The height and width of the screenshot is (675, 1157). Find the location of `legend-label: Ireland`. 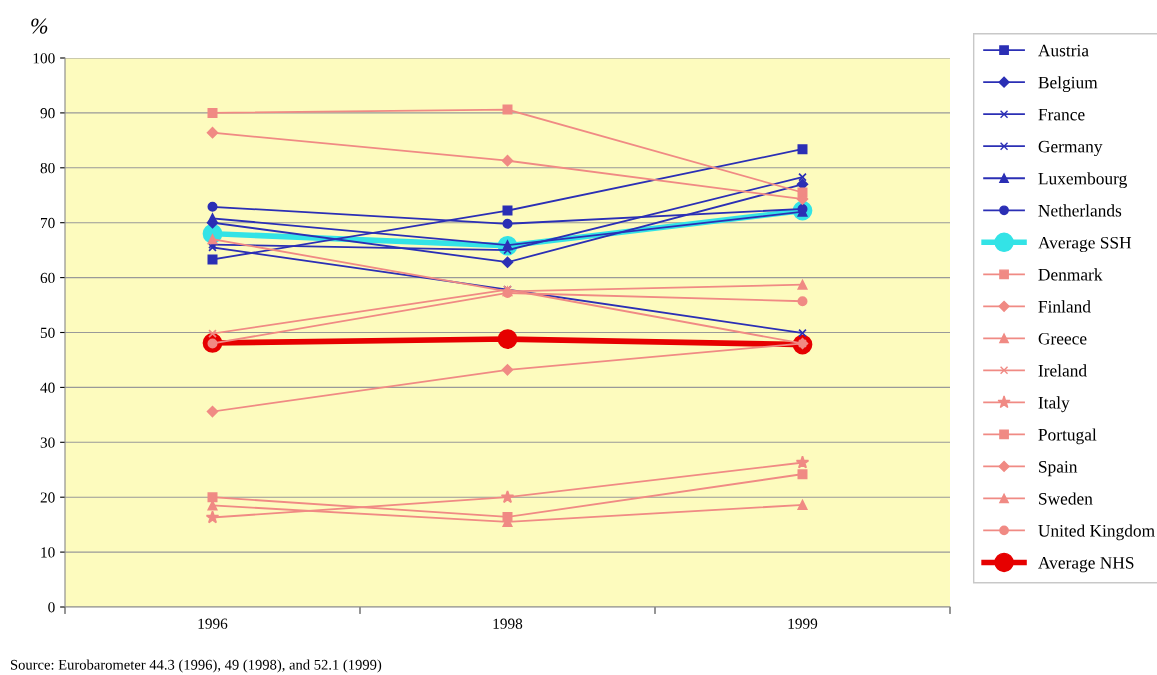

legend-label: Ireland is located at coordinates (1062, 370).